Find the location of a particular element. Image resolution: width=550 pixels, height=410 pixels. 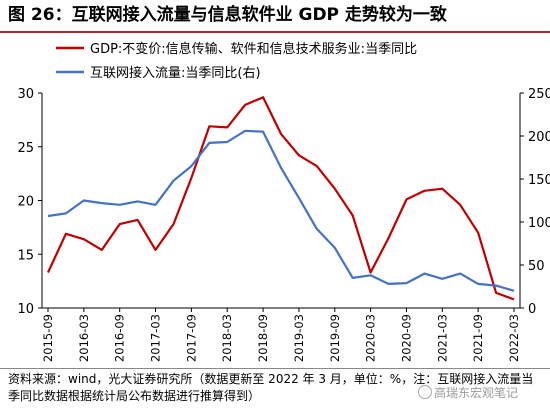

y-left-tick-label: 20 is located at coordinates (25, 202).